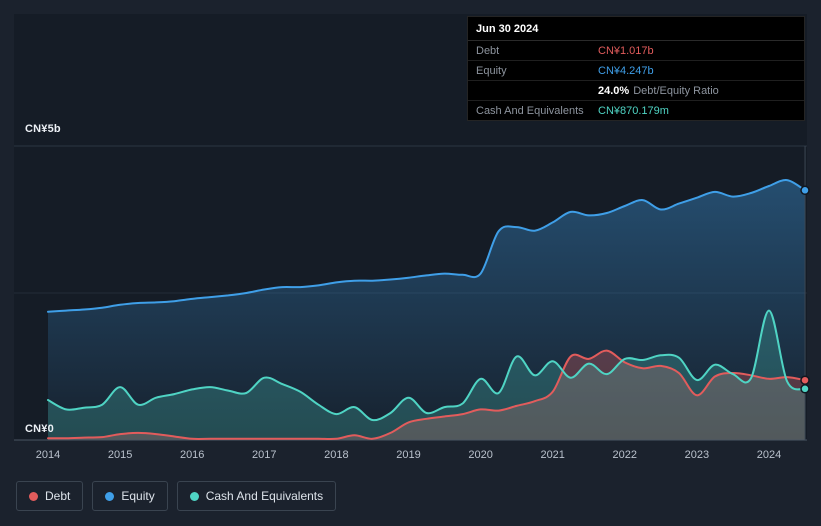 This screenshot has height=526, width=821. Describe the element at coordinates (110, 496) in the screenshot. I see `legend-swatch-equity-icon` at that location.